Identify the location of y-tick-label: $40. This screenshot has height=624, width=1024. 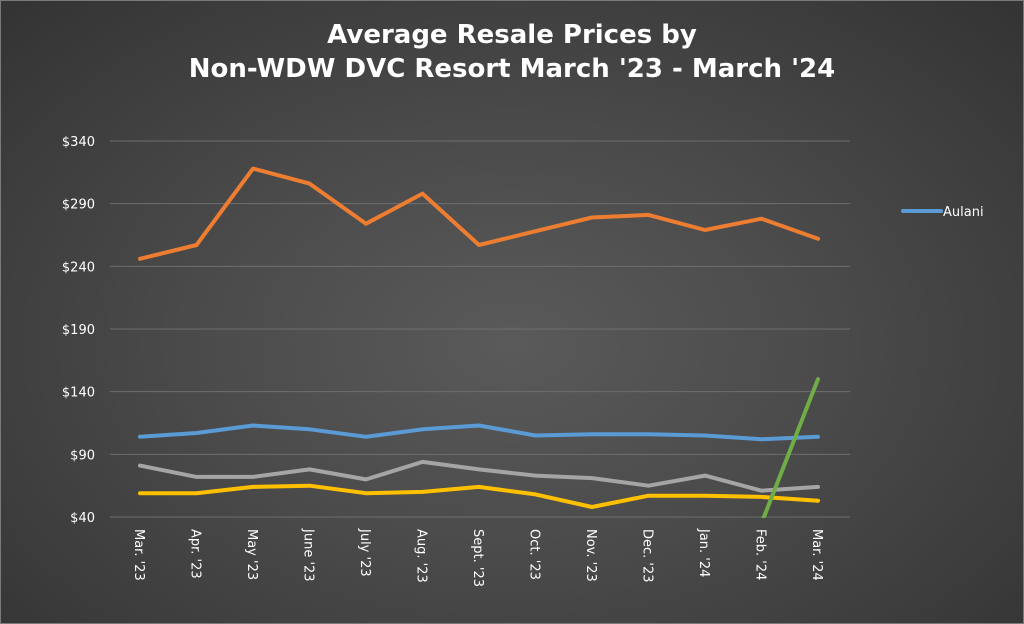
(82, 518).